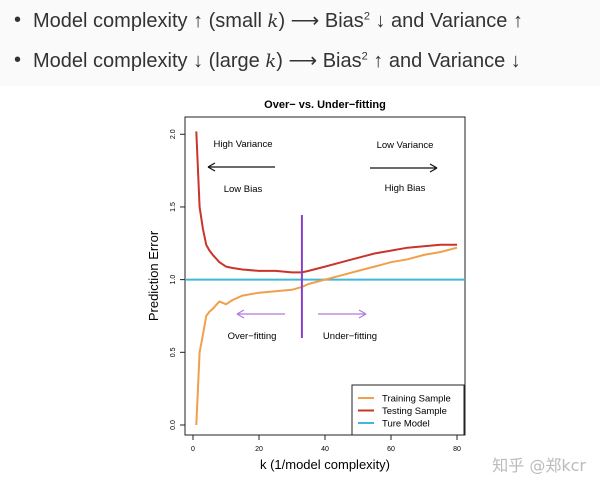  Describe the element at coordinates (405, 145) in the screenshot. I see `annotation-low-variance: Low Variance` at that location.